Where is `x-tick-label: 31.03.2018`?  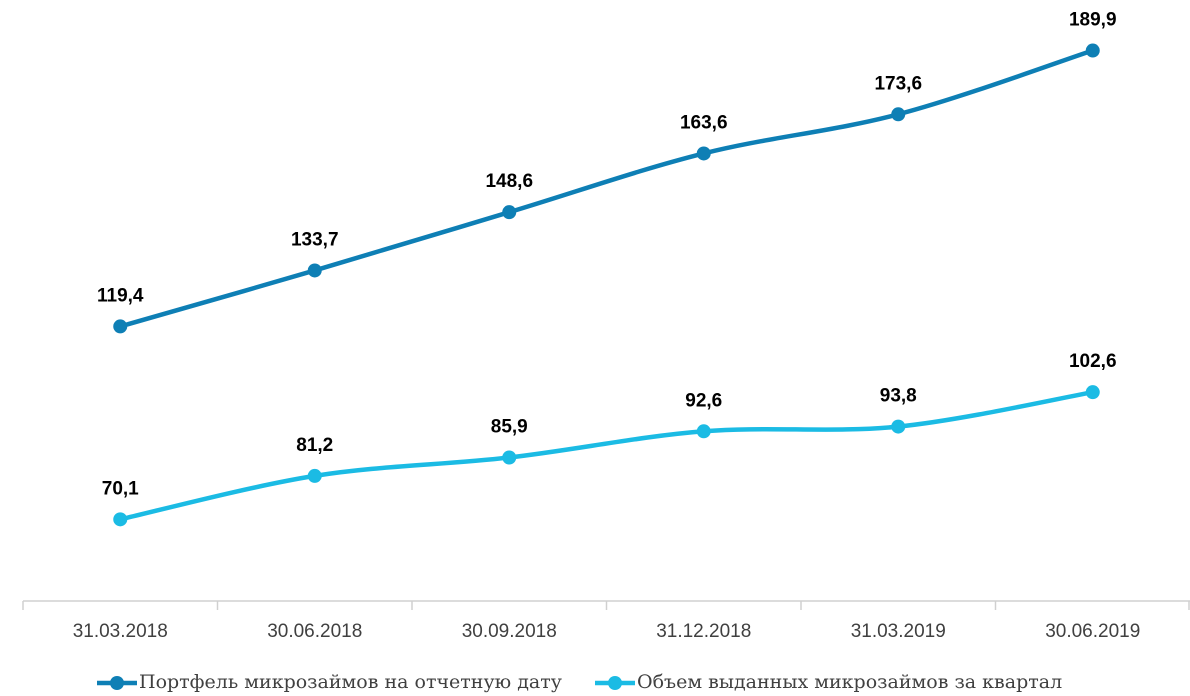 x-tick-label: 31.03.2018 is located at coordinates (120, 631).